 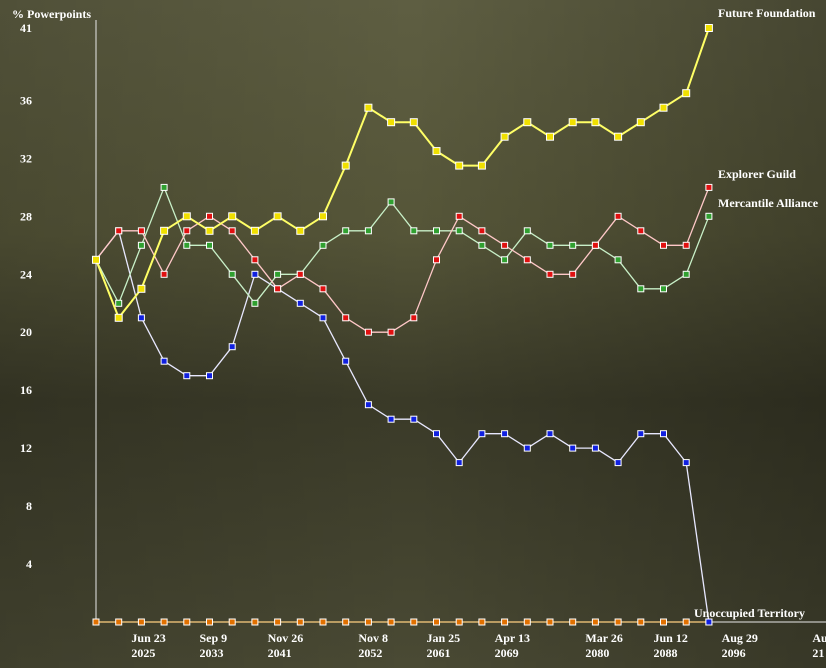 I want to click on x-tick-label: 2069, so click(x=507, y=653).